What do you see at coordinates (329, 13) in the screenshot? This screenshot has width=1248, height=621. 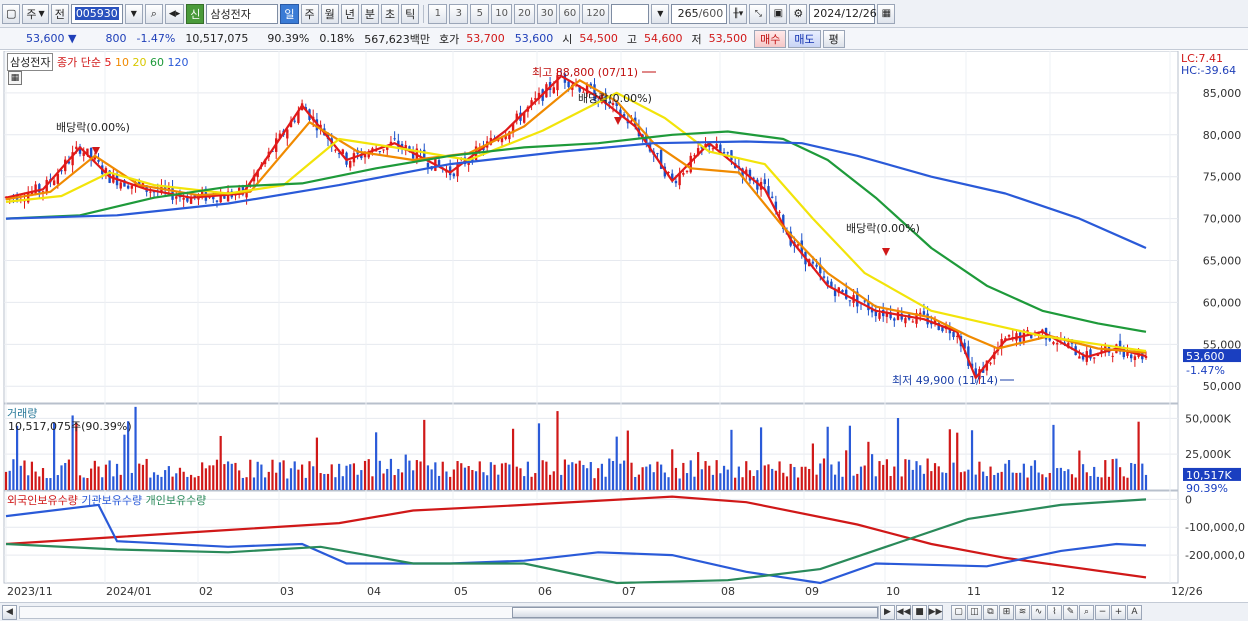 I see `tab-month: 월` at bounding box center [329, 13].